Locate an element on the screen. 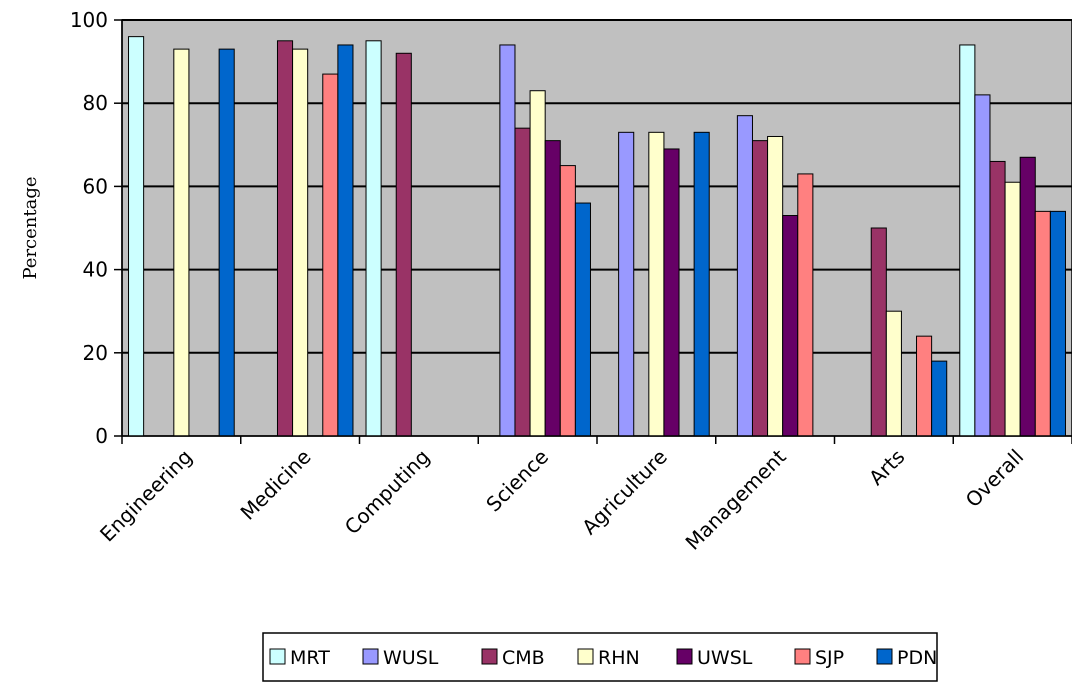 The image size is (1072, 682). bar-rhn-arts is located at coordinates (893, 373).